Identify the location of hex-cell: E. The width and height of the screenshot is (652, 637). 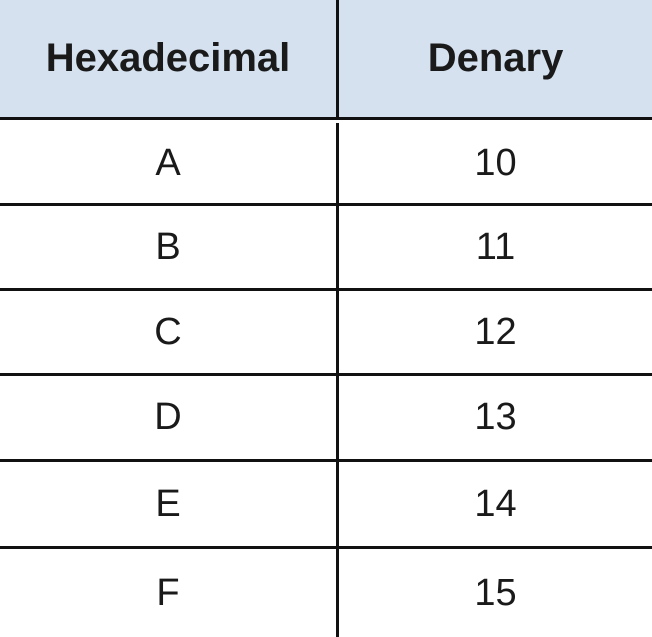
(169, 504).